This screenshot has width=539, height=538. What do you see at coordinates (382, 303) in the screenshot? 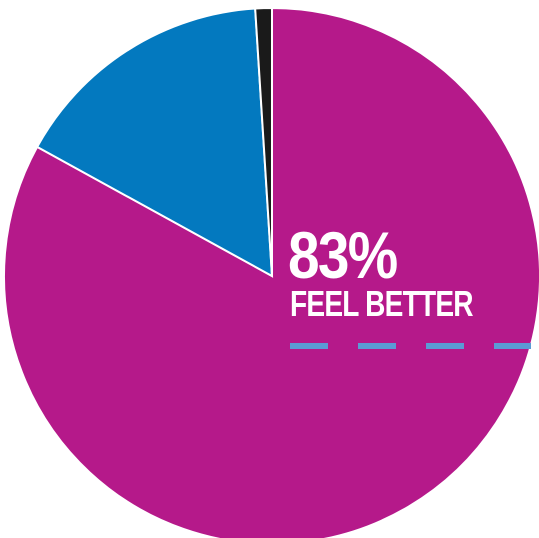
I see `callout-label: FEEL BETTER` at bounding box center [382, 303].